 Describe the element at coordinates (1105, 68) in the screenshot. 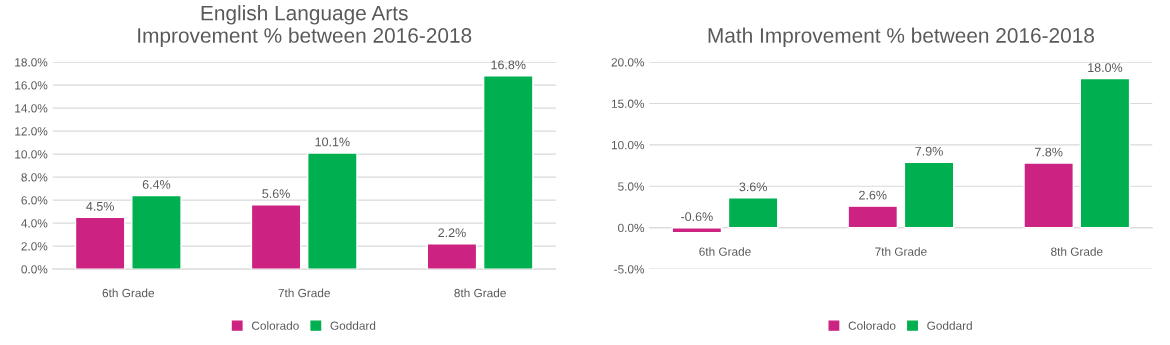

I see `data-label: 18.0%` at that location.